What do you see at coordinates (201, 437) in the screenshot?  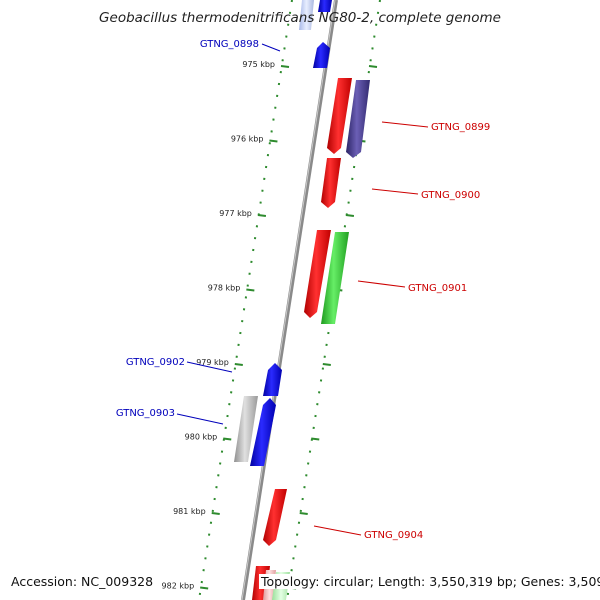 I see `tick-label-980: 980 kbp` at bounding box center [201, 437].